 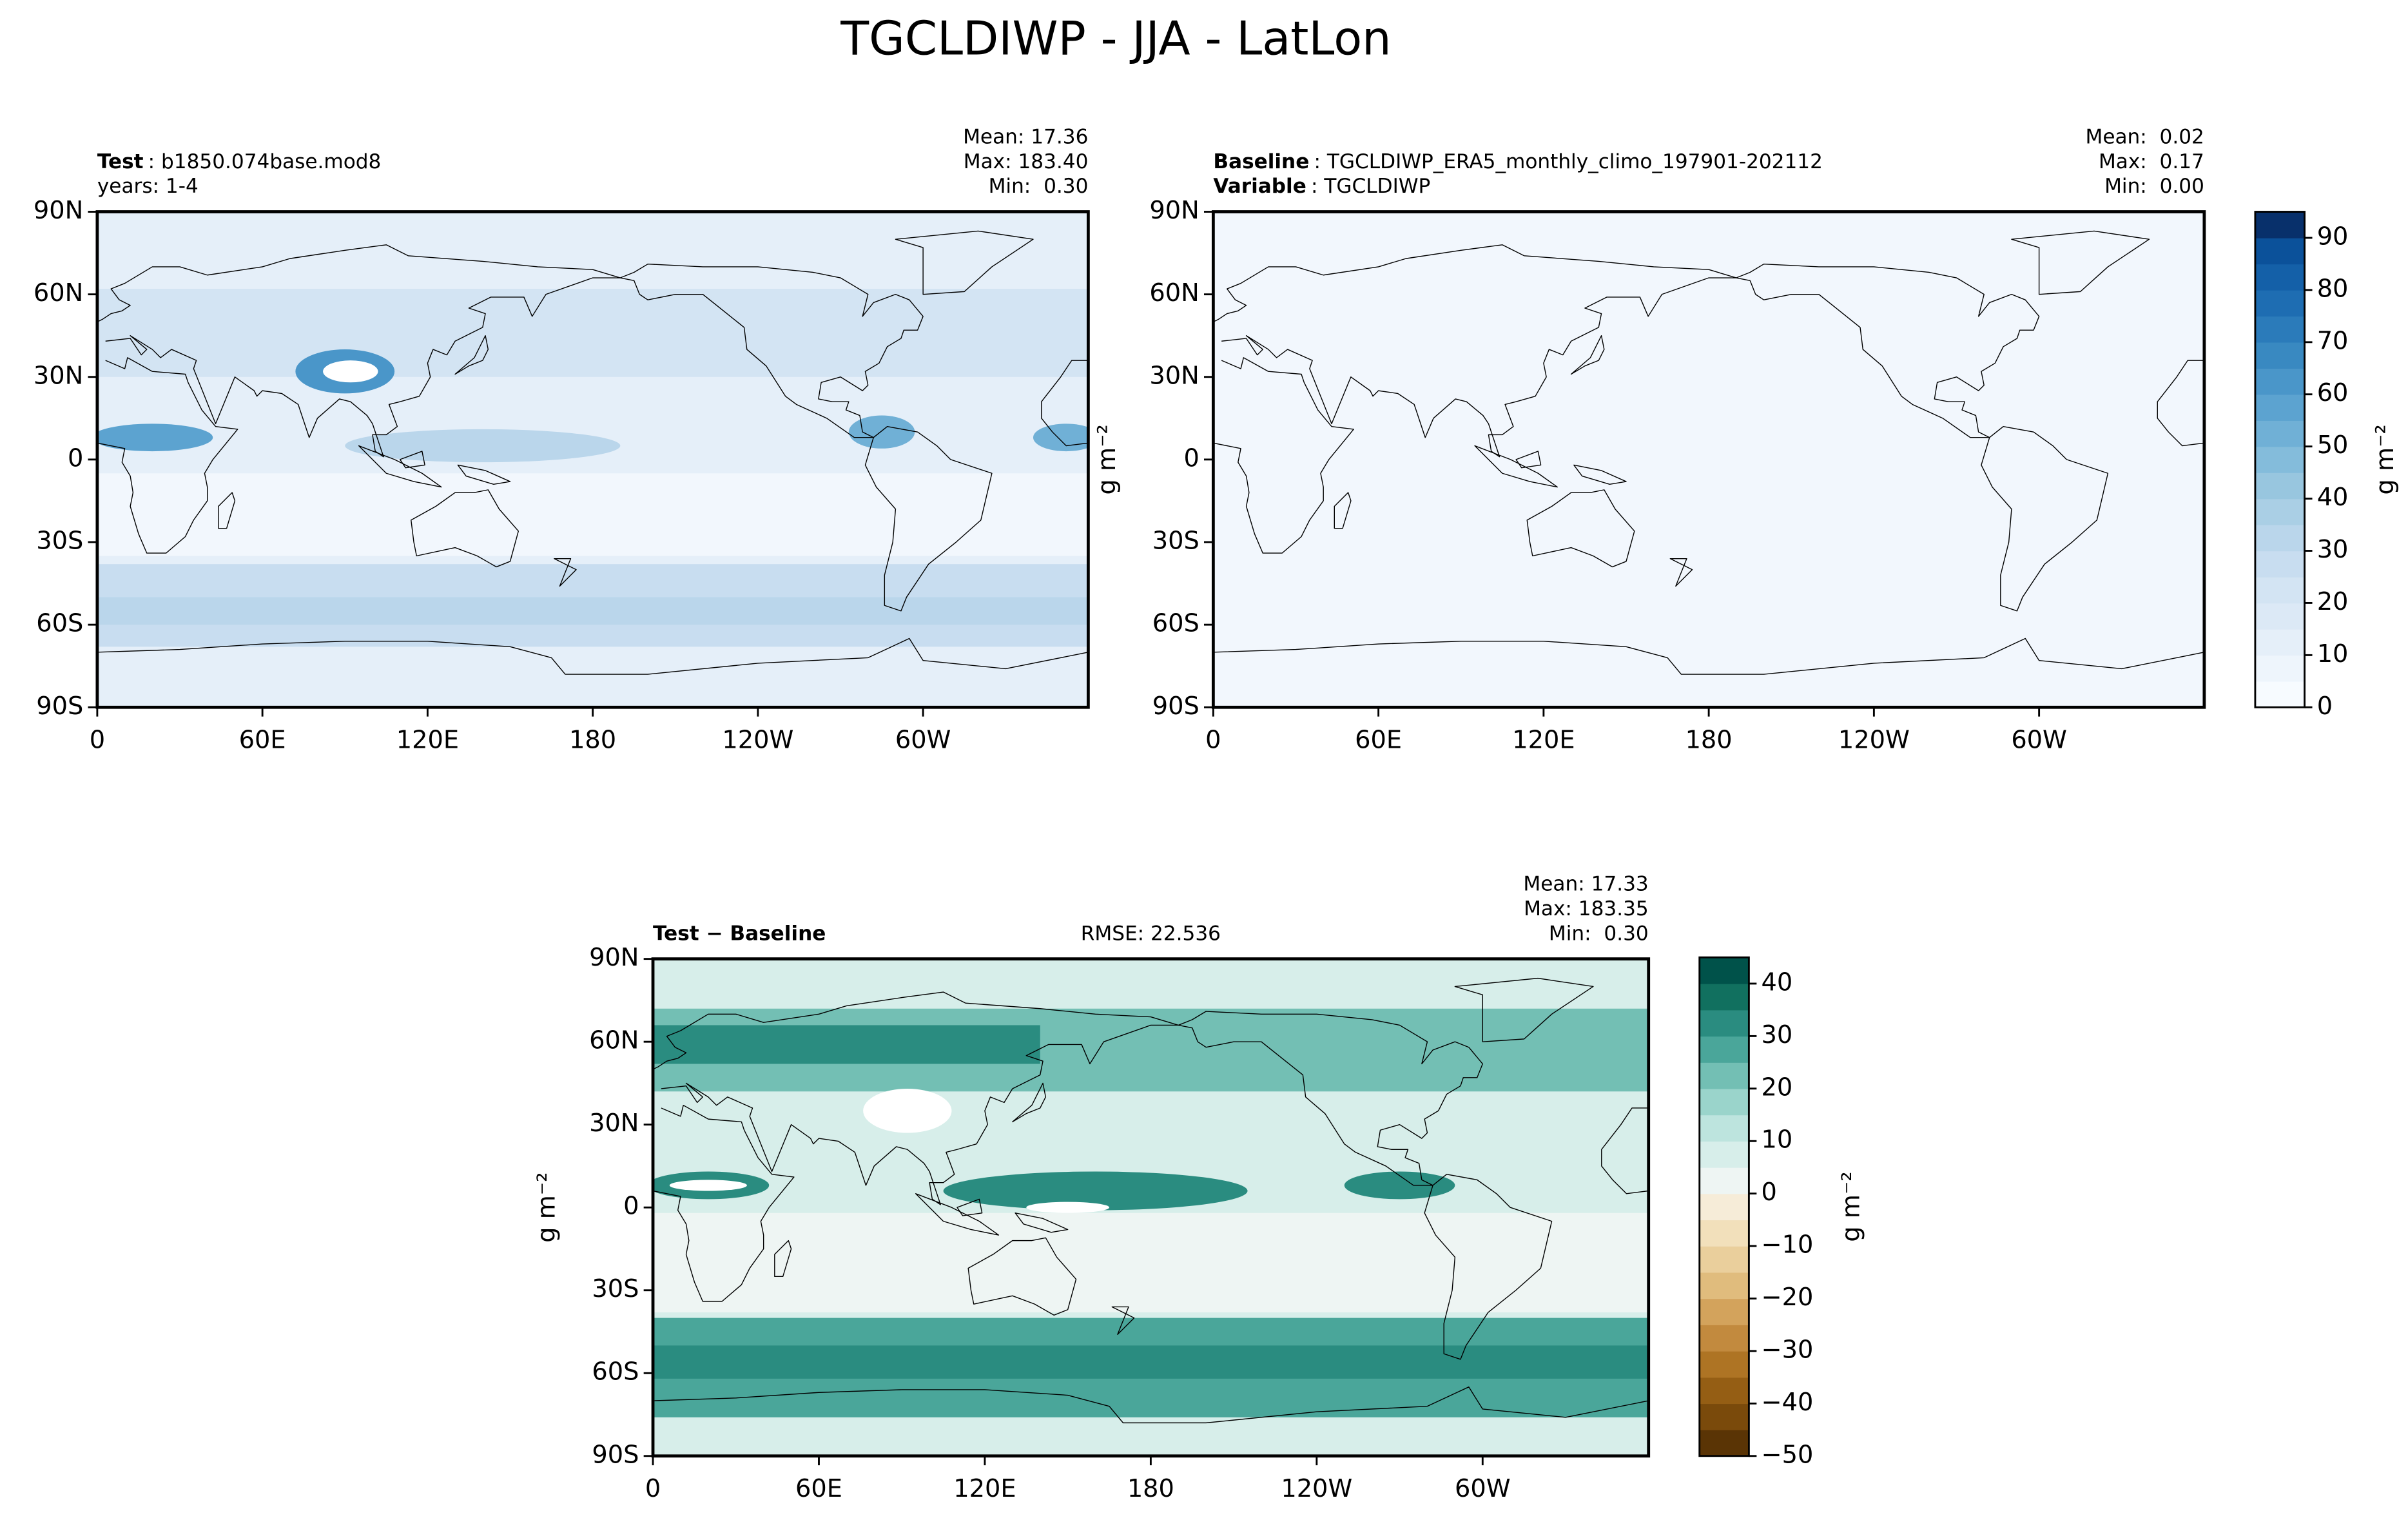 What do you see at coordinates (1259, 186) in the screenshot?
I see `heading-bold: Variable` at bounding box center [1259, 186].